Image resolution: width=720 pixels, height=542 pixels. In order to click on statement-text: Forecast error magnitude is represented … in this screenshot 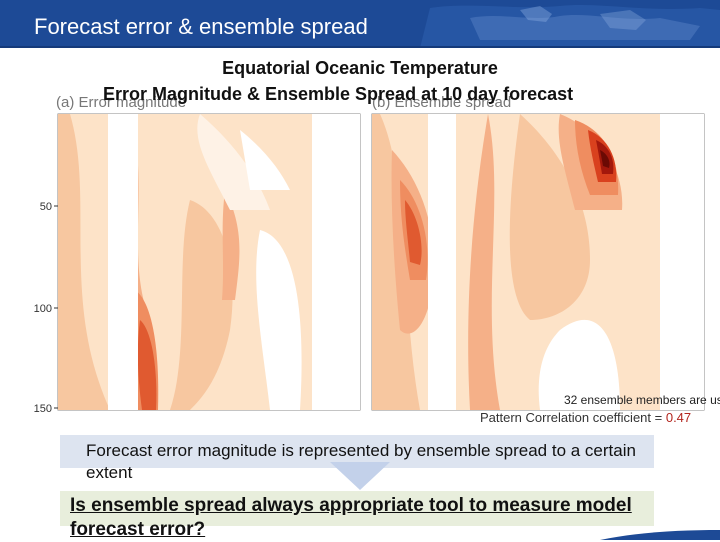, I will do `click(361, 461)`.